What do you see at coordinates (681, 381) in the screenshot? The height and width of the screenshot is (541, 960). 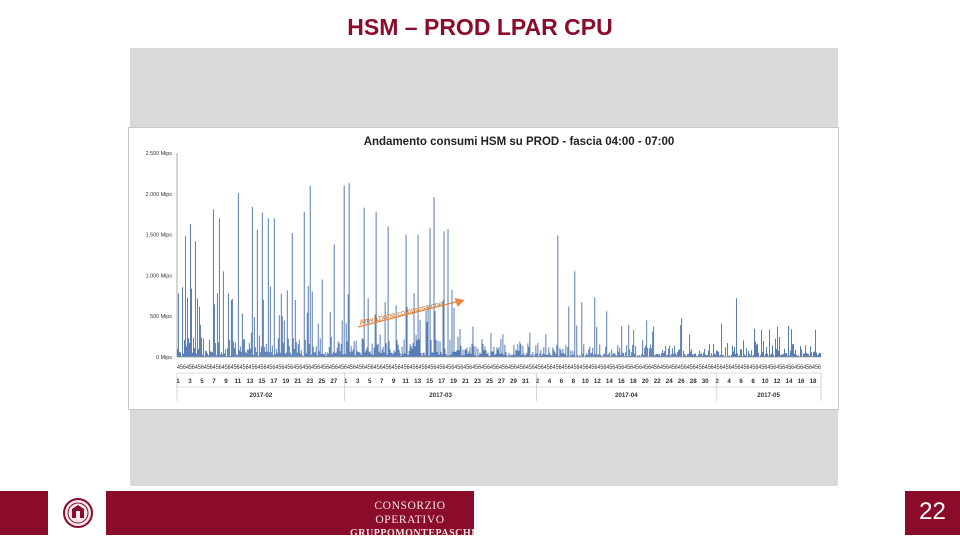 I see `day-tick-label: 26` at bounding box center [681, 381].